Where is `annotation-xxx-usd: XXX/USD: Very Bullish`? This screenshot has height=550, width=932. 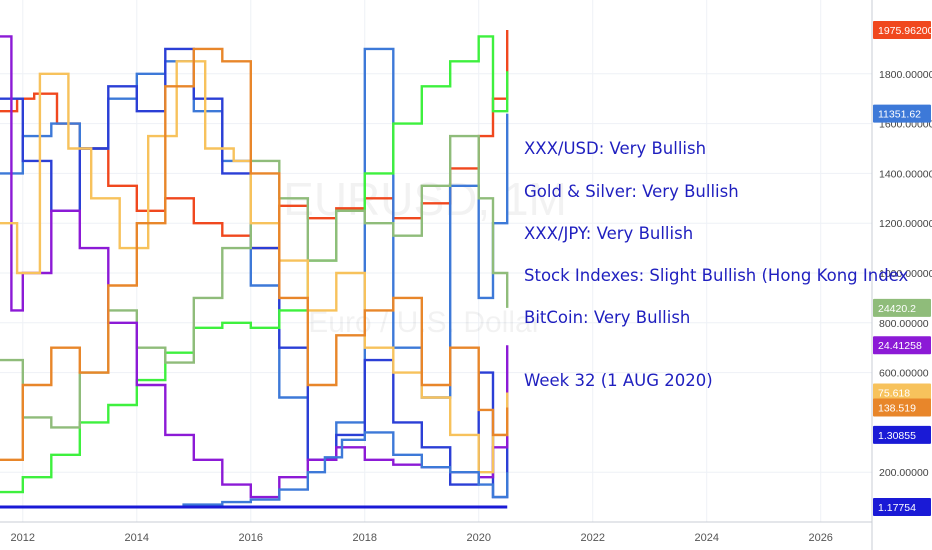
annotation-xxx-usd: XXX/USD: Very Bullish is located at coordinates (615, 148).